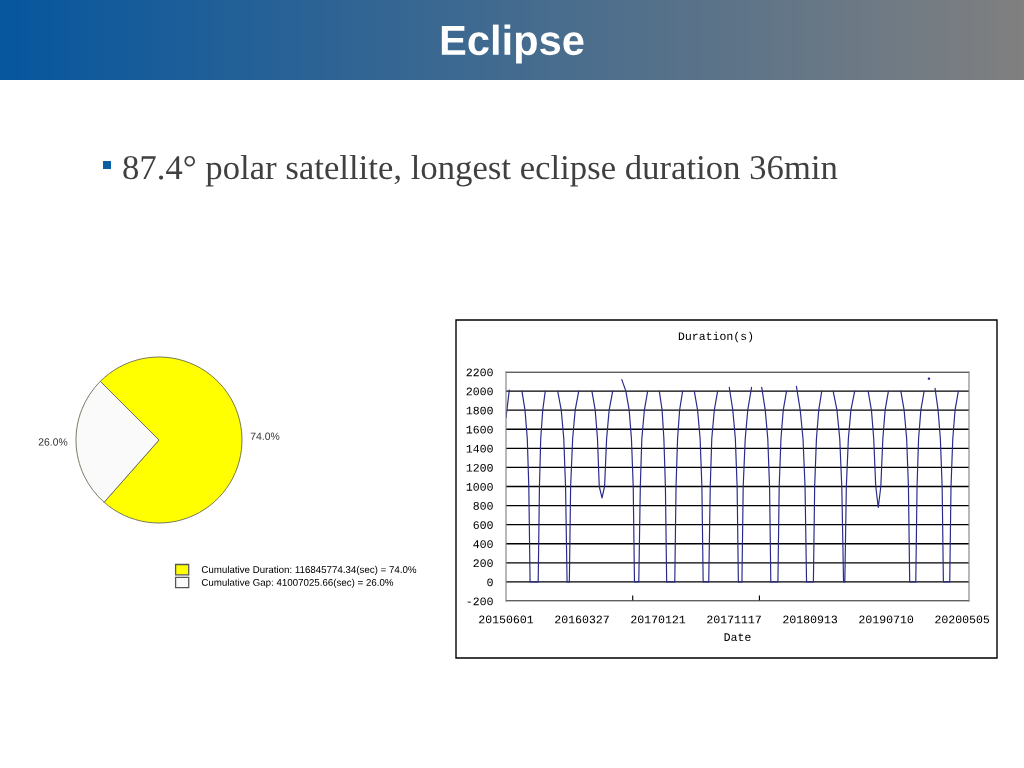 This screenshot has width=1024, height=768. Describe the element at coordinates (658, 619) in the screenshot. I see `x-tick-label: 20170121` at that location.